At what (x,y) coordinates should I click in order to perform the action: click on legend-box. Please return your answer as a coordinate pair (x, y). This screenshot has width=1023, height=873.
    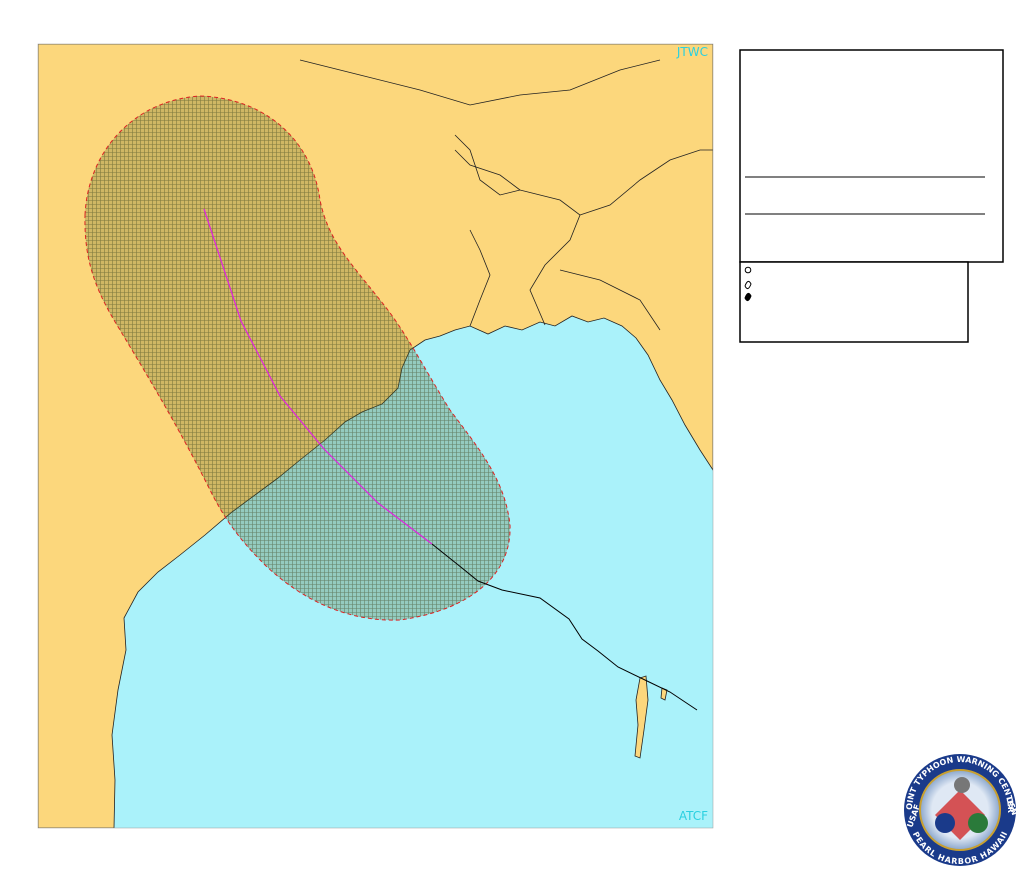
    Looking at the image, I should click on (854, 302).